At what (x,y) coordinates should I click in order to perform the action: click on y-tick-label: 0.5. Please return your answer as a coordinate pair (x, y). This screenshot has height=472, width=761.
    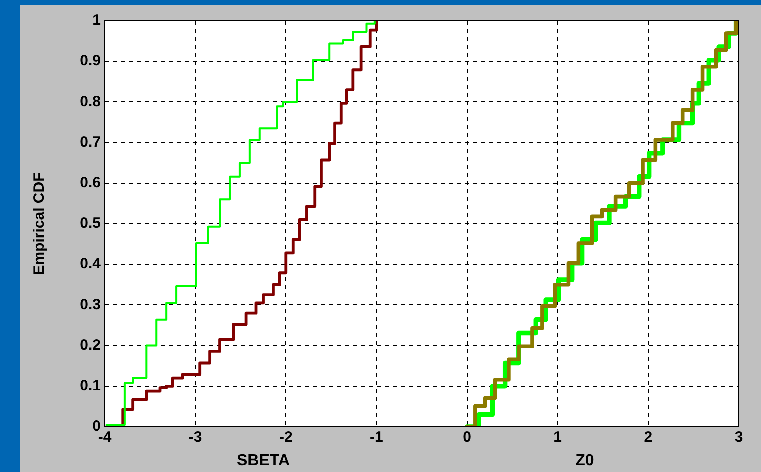
    Looking at the image, I should click on (90, 223).